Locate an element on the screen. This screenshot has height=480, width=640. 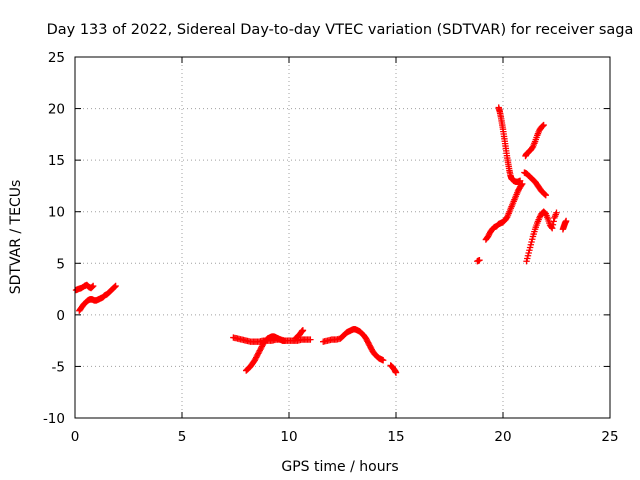
y-tick-label: -10 is located at coordinates (54, 419).